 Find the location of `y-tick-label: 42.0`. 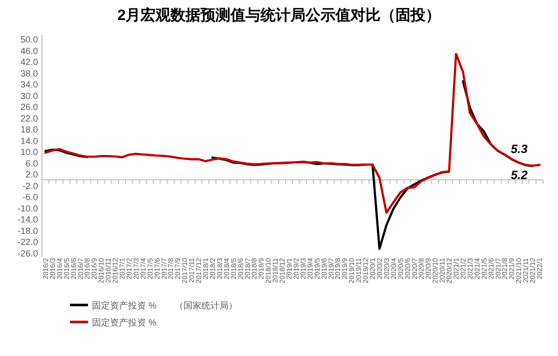

y-tick-label: 42.0 is located at coordinates (29, 62).